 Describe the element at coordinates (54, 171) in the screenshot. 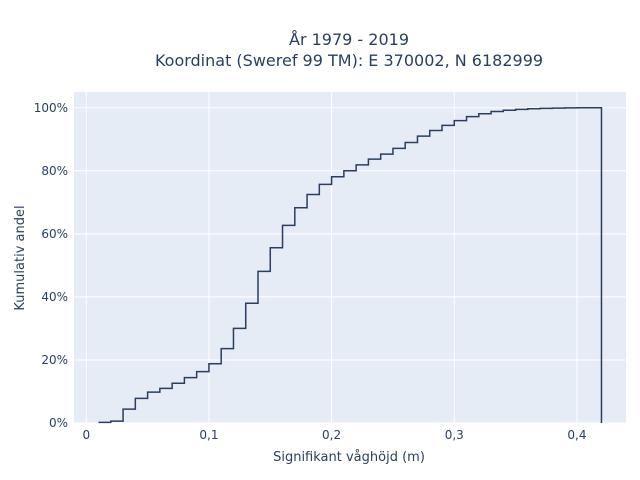

I see `y-tick-label: 80%` at that location.